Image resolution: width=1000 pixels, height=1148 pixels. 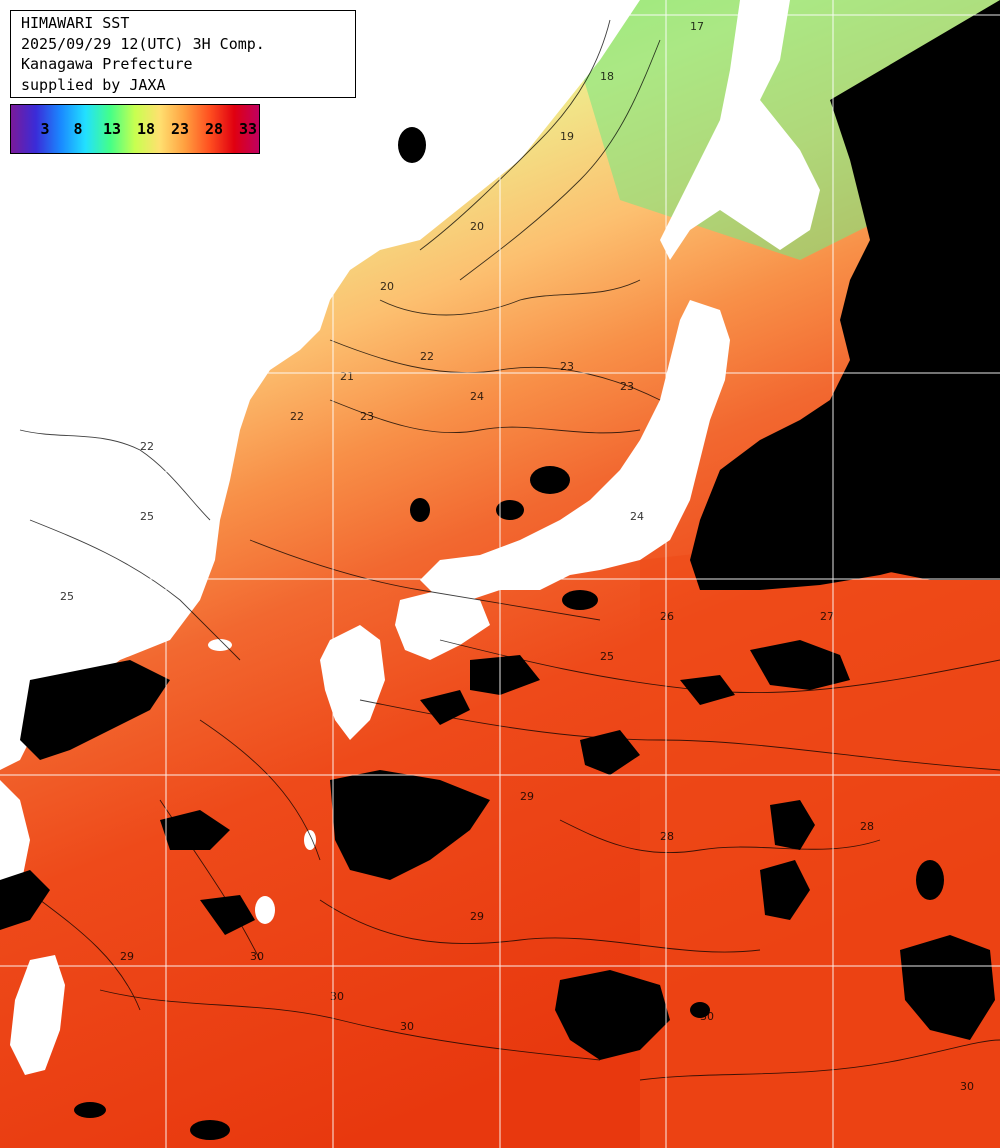 What do you see at coordinates (112, 129) in the screenshot?
I see `legend-tick-label: 13` at bounding box center [112, 129].